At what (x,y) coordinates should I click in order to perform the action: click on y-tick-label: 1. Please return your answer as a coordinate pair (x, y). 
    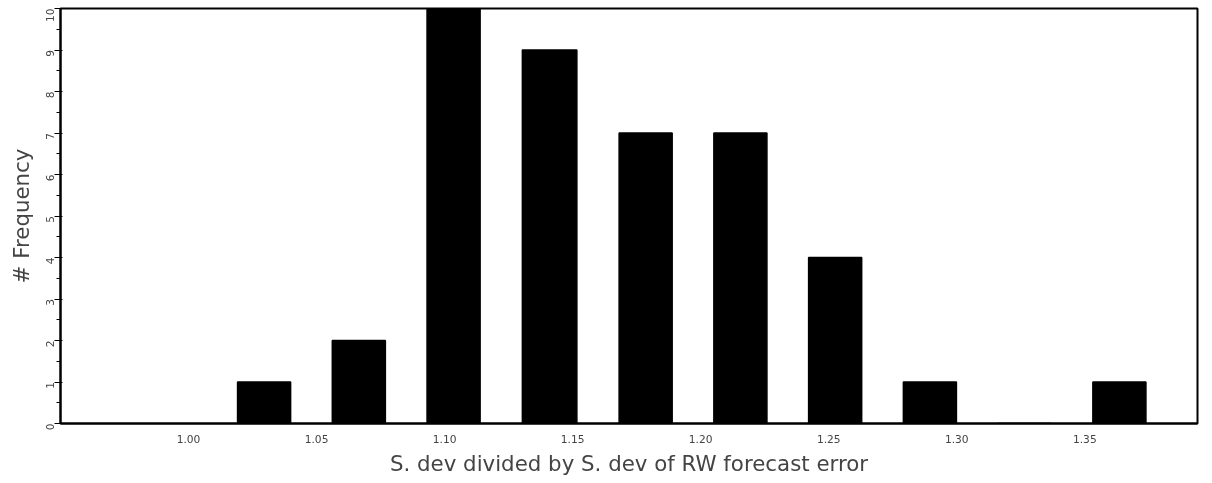
    Looking at the image, I should click on (50, 385).